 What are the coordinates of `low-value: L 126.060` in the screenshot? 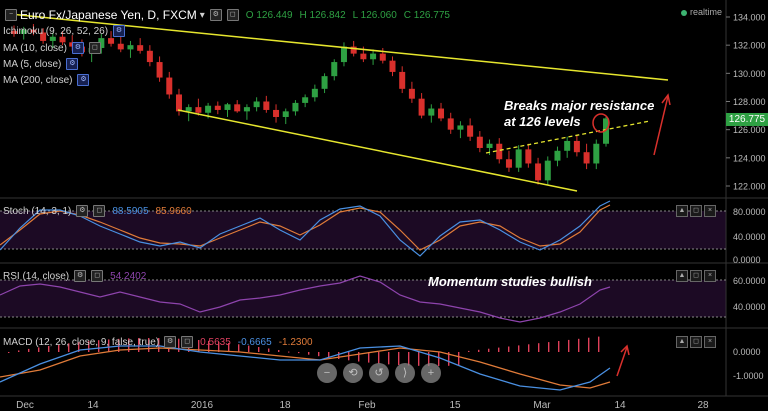 It's located at (374, 15).